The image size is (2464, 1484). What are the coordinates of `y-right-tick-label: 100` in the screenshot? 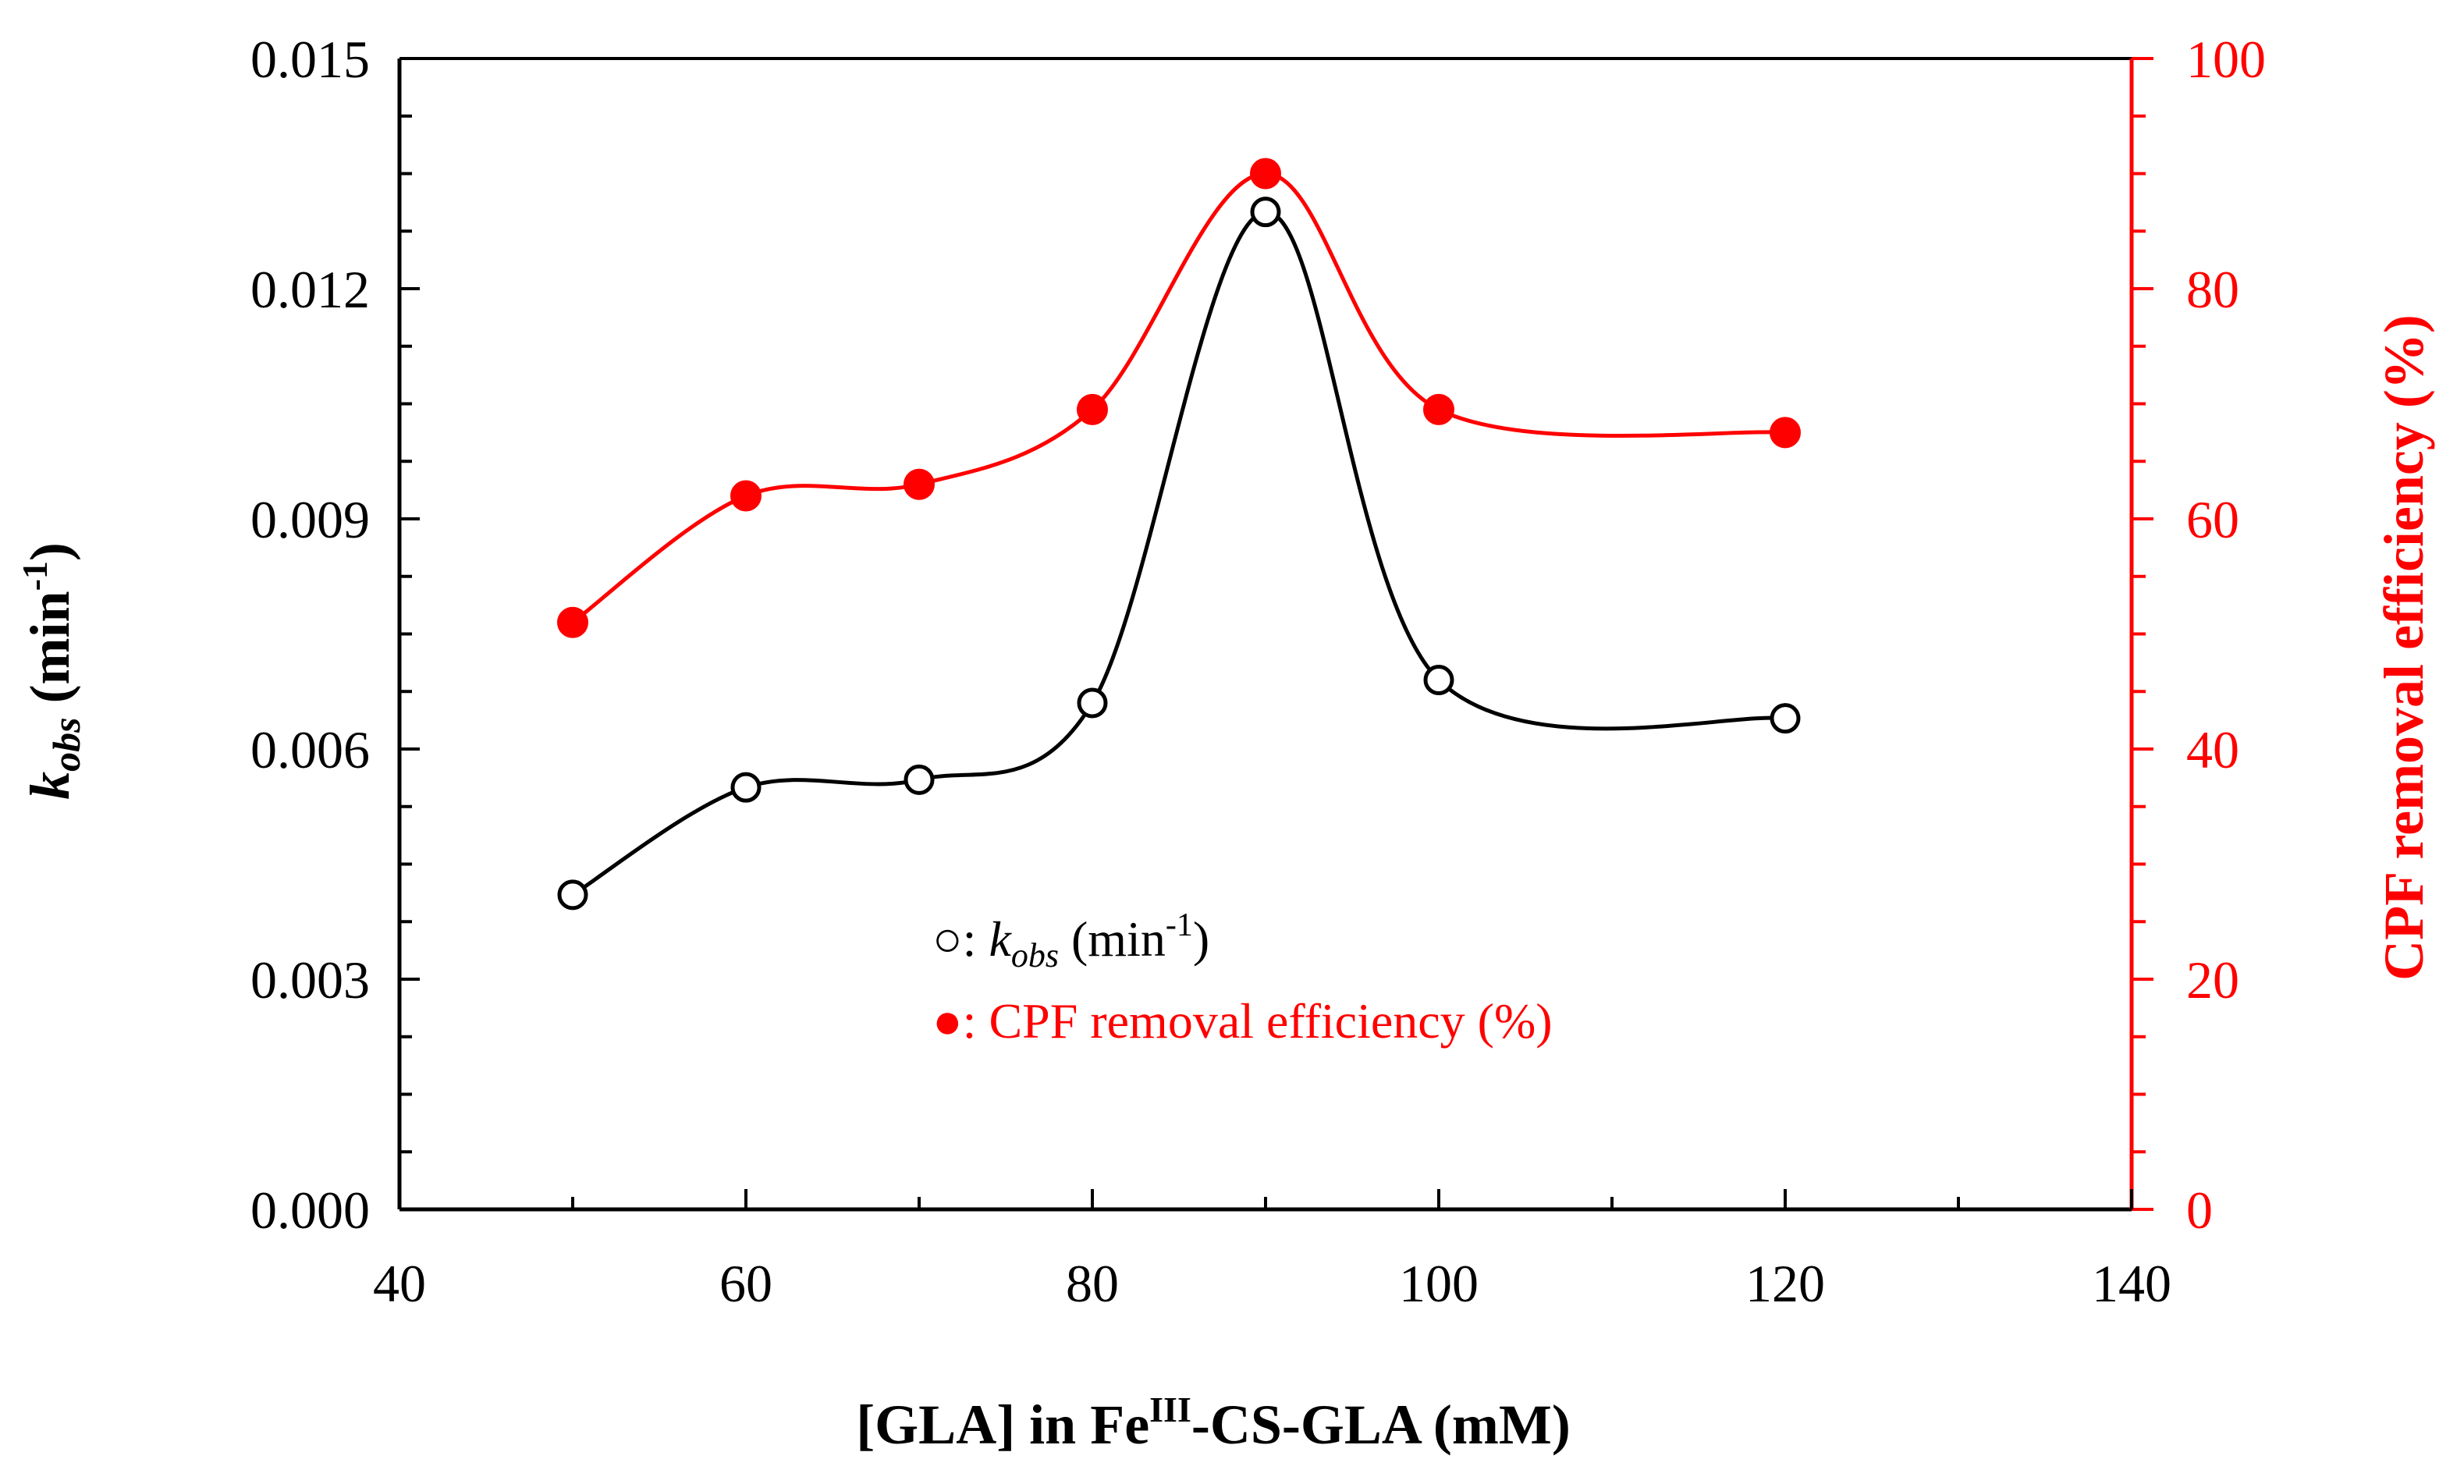 It's located at (2226, 60).